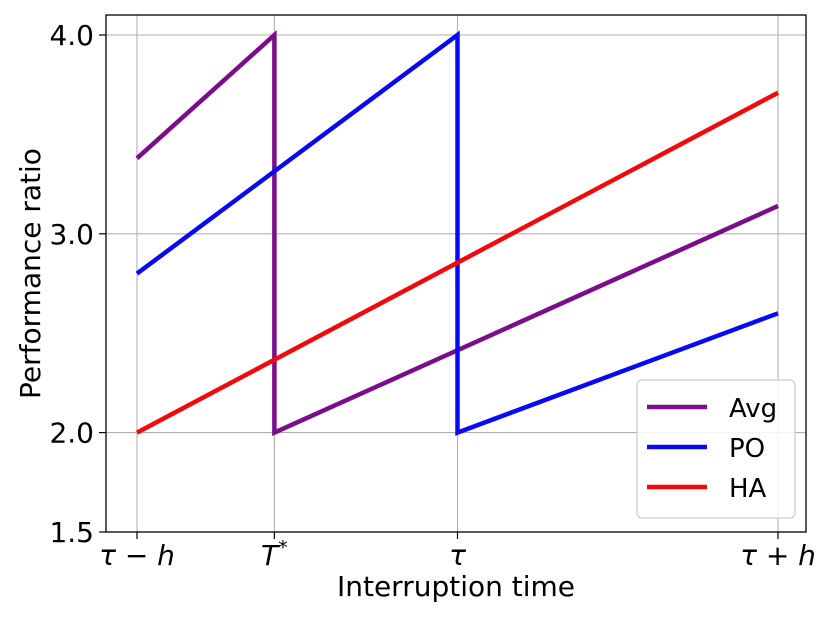 The width and height of the screenshot is (830, 628). I want to click on x-axis-label: Interruption time, so click(456, 586).